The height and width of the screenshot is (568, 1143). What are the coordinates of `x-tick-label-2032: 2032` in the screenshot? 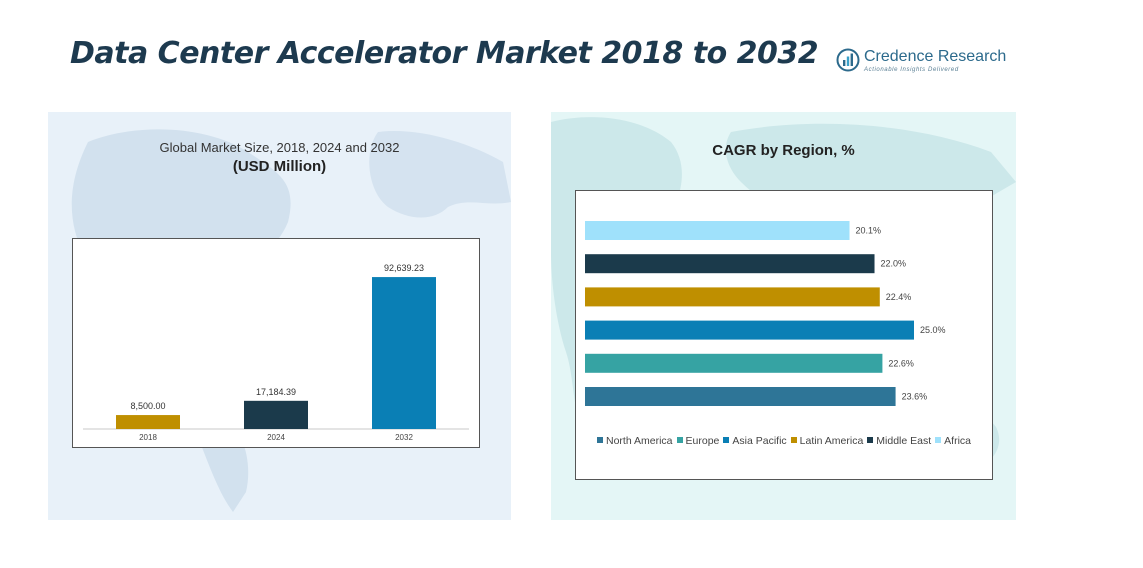 It's located at (404, 437).